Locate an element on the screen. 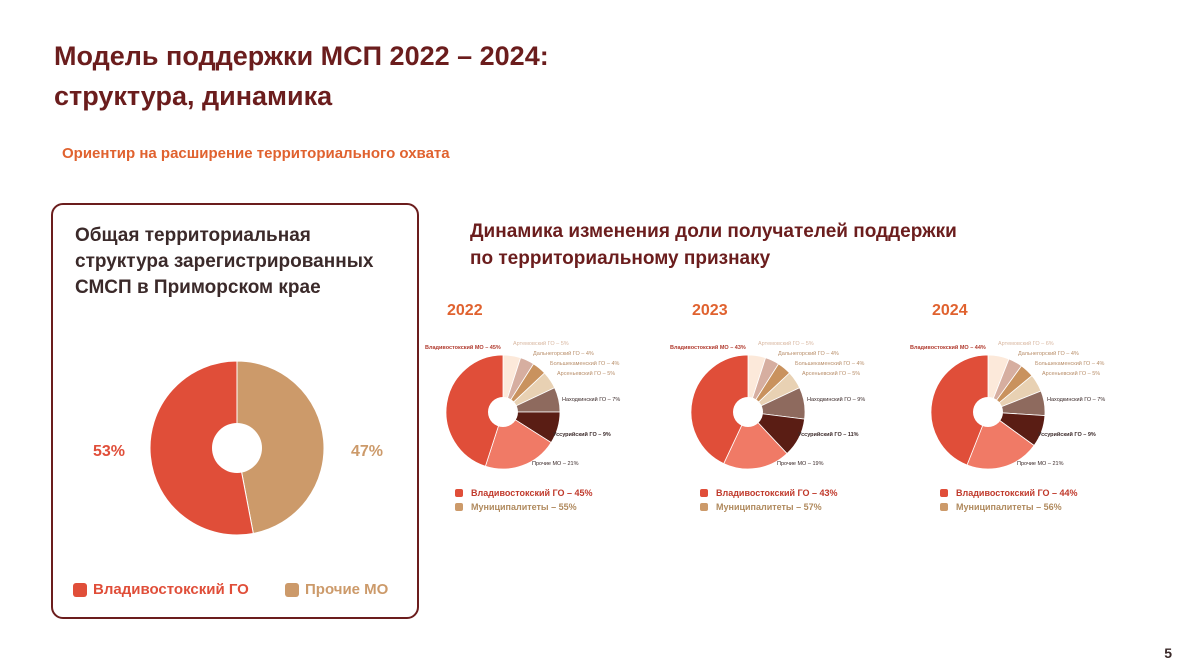  title-line-2: структура, динамика is located at coordinates (193, 96).